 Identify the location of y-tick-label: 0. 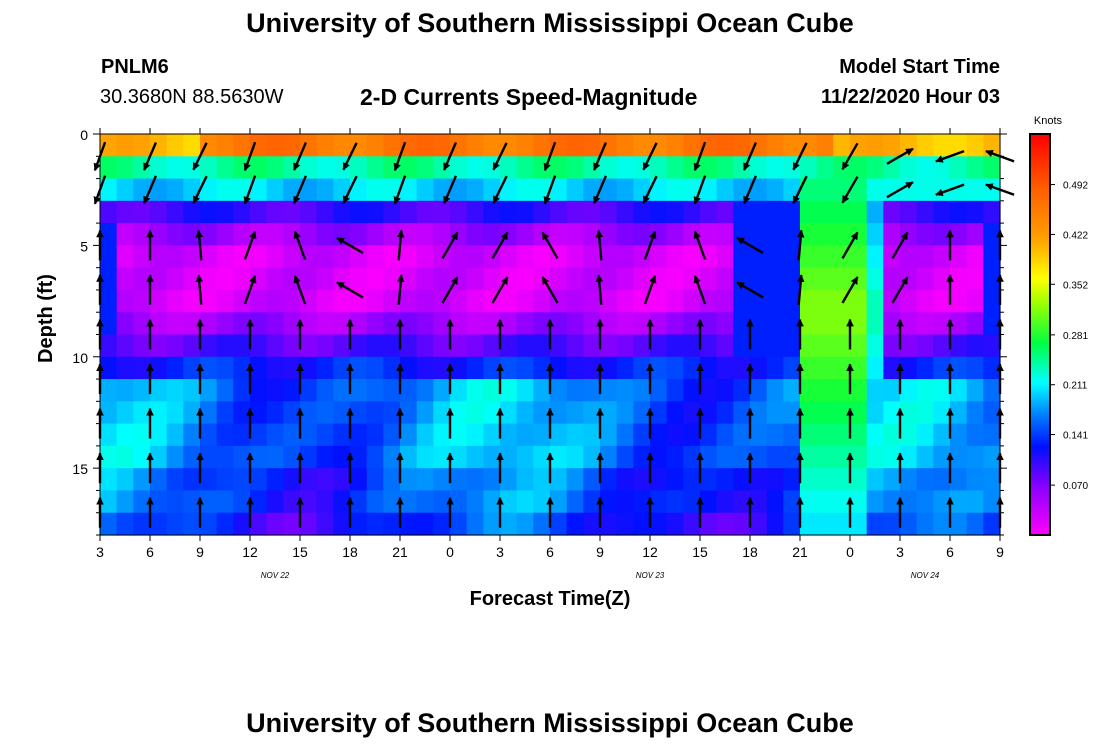
(84, 135).